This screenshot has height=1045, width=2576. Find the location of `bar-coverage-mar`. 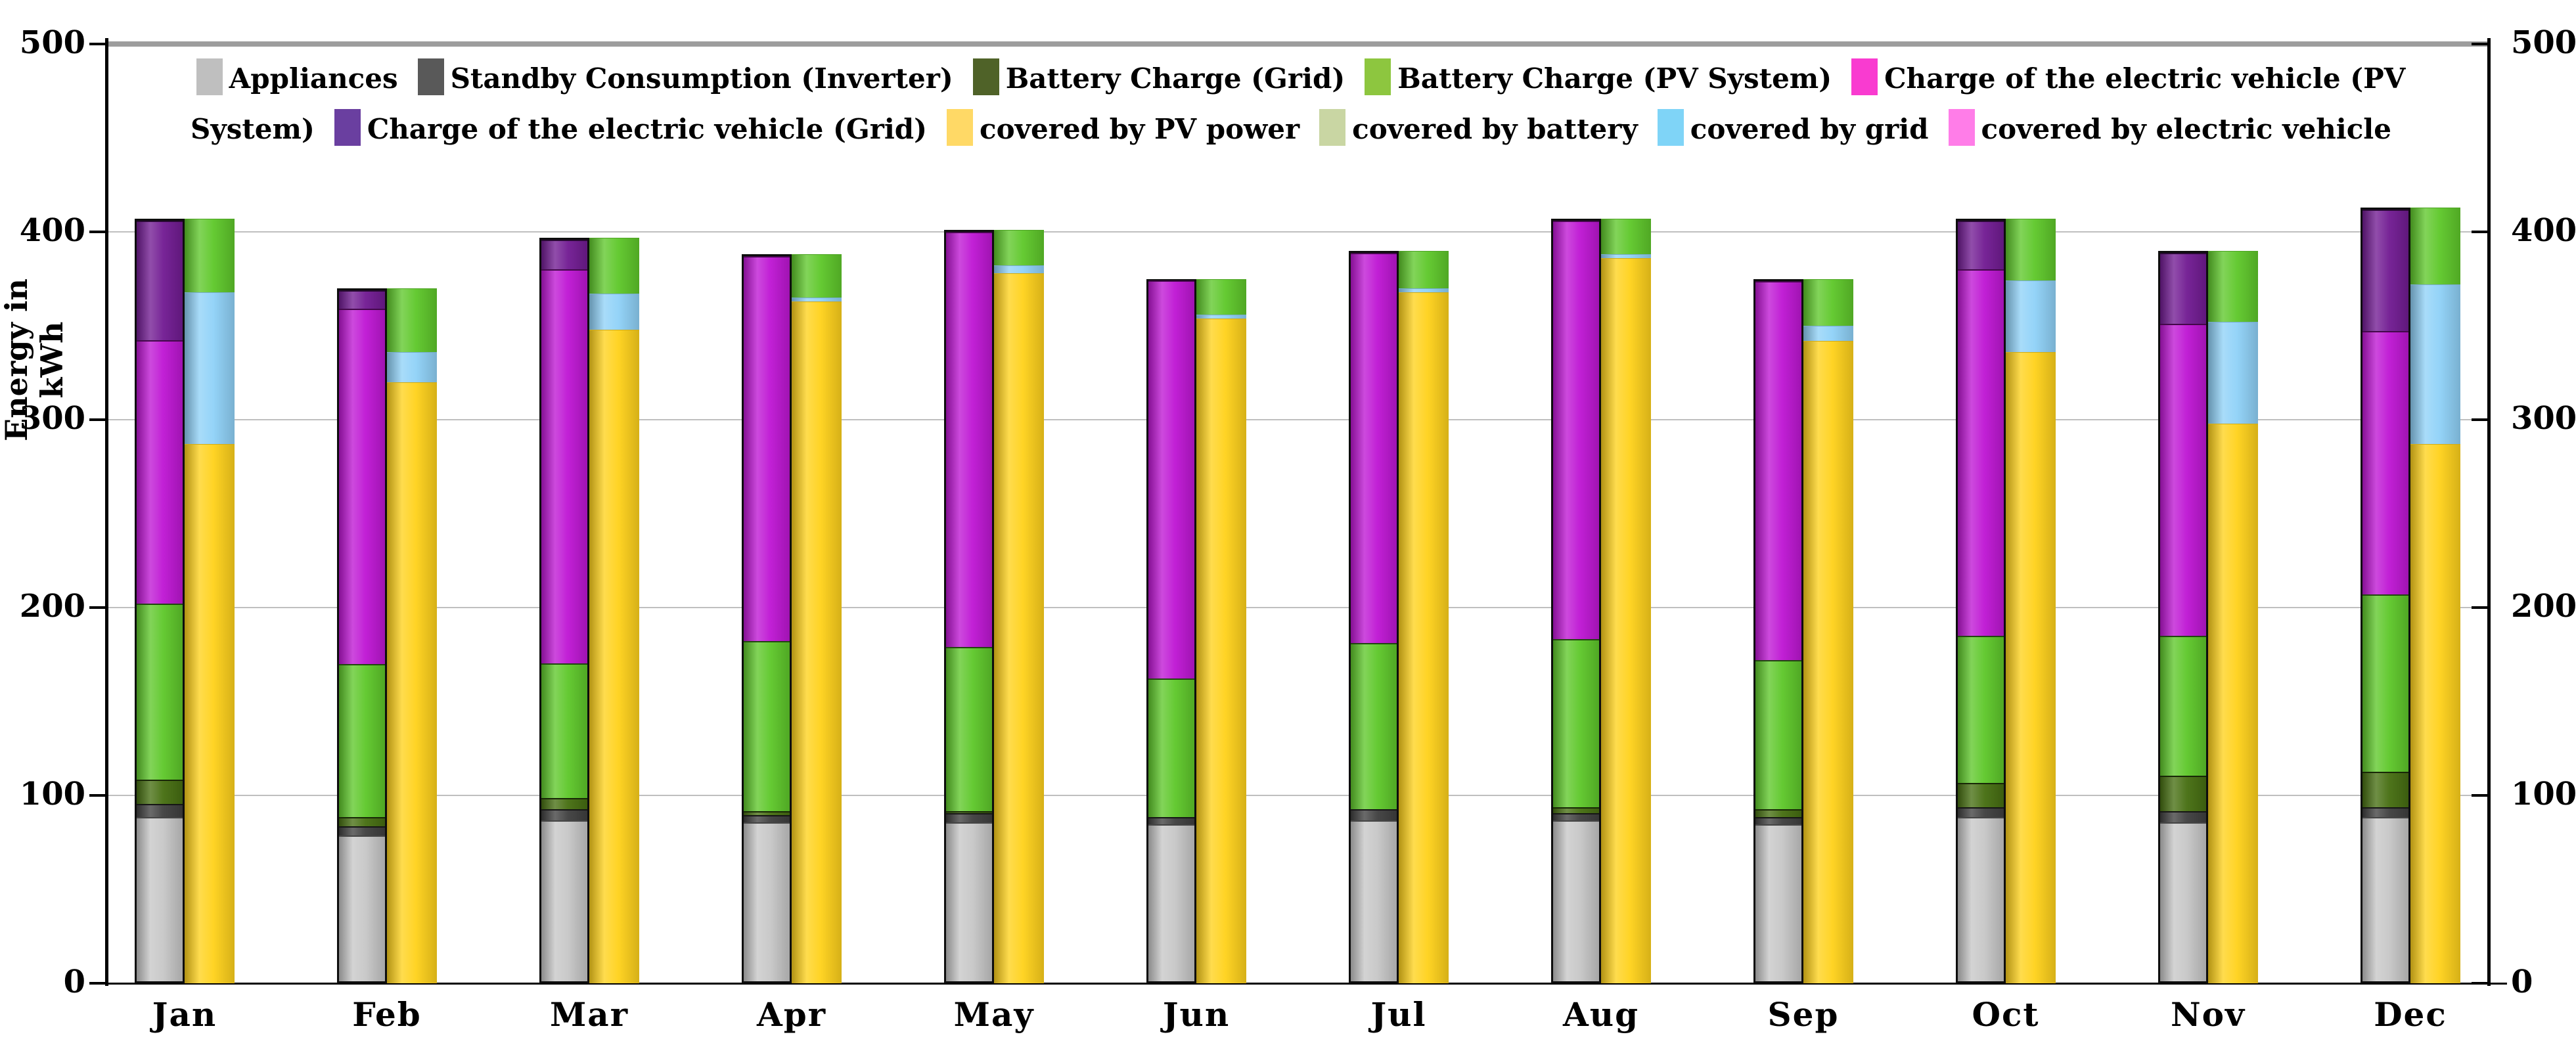

bar-coverage-mar is located at coordinates (614, 610).